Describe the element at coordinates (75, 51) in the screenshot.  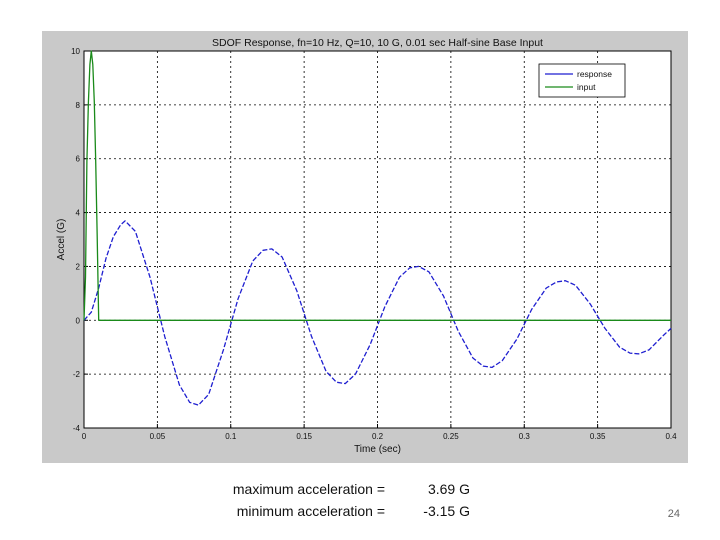
I see `y-tick-label: 10` at that location.